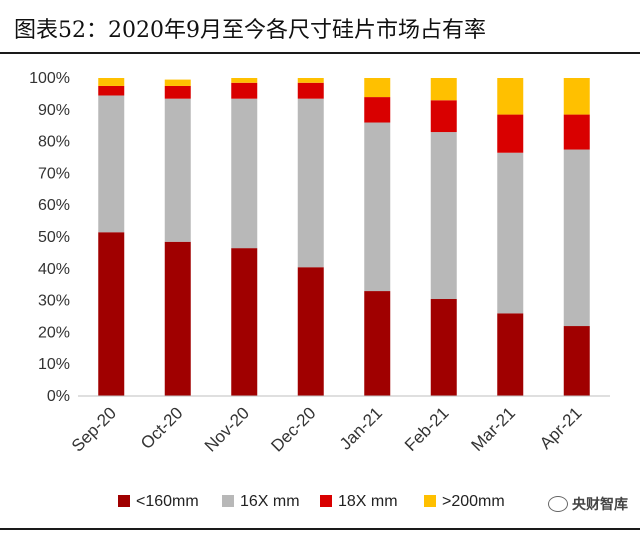  I want to click on watermark: 央财智库, so click(588, 504).